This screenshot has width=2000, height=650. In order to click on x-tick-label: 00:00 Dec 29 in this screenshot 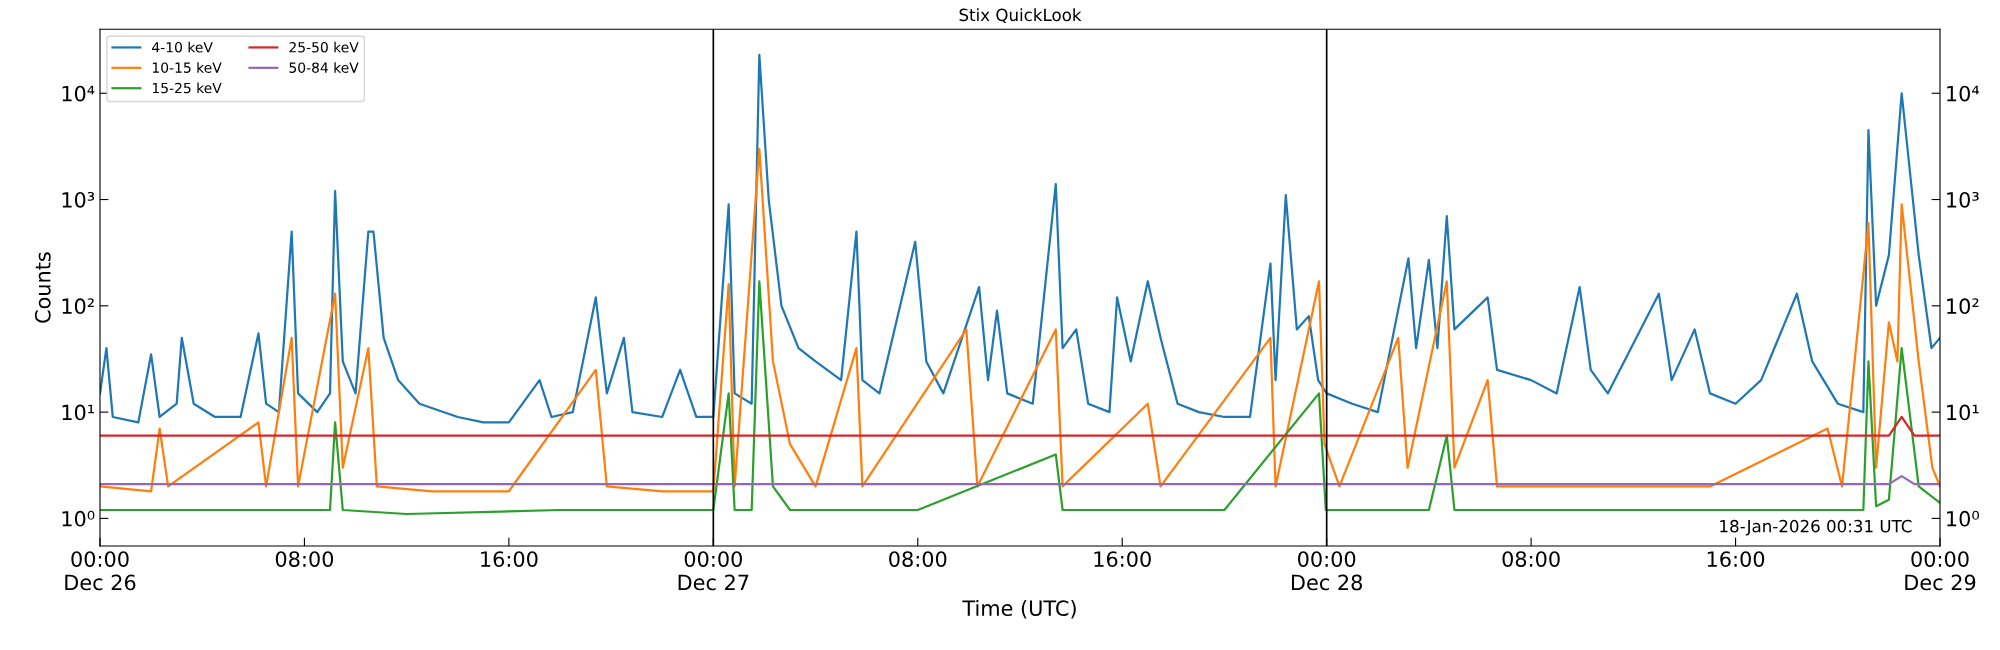, I will do `click(1940, 571)`.